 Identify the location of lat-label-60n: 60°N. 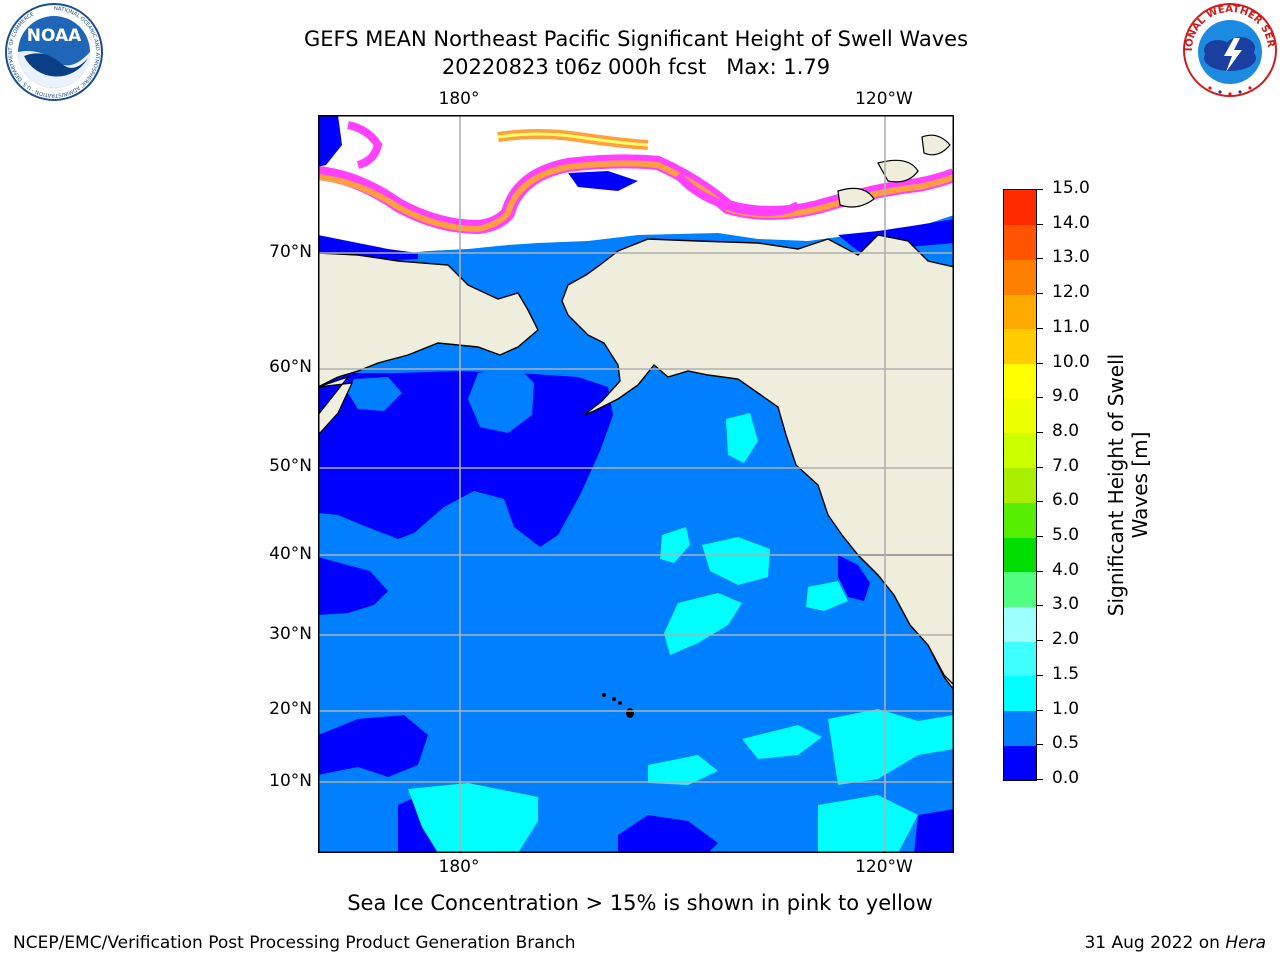
(290, 367).